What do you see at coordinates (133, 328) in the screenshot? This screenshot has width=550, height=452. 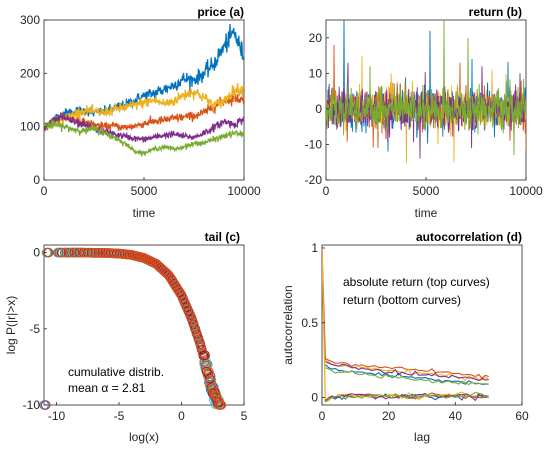 I see `panel-tail-plot` at bounding box center [133, 328].